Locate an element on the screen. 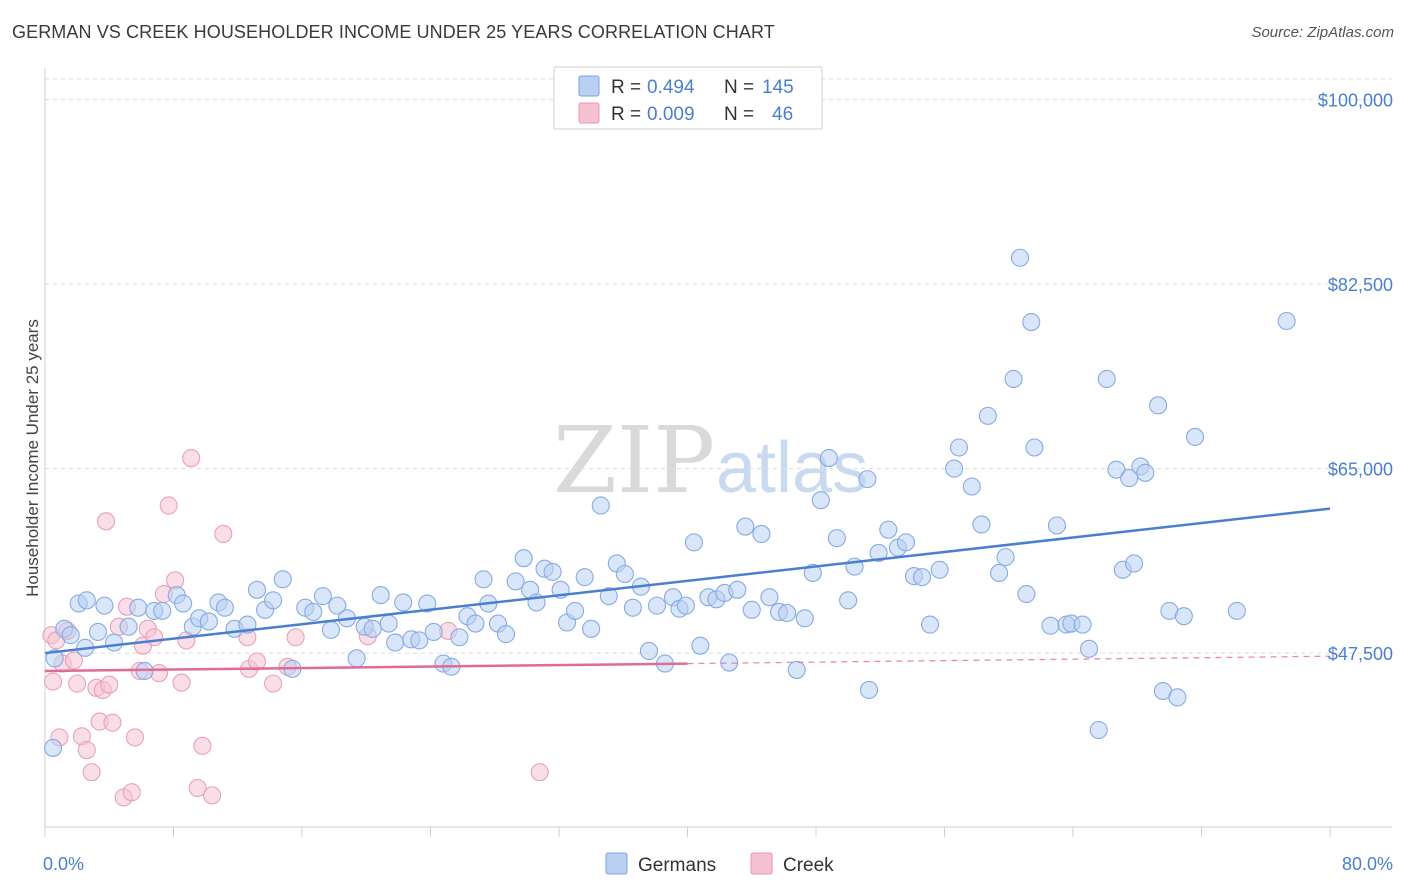 This screenshot has height=892, width=1406. y-tick-label-0: $47,500 is located at coordinates (1360, 654).